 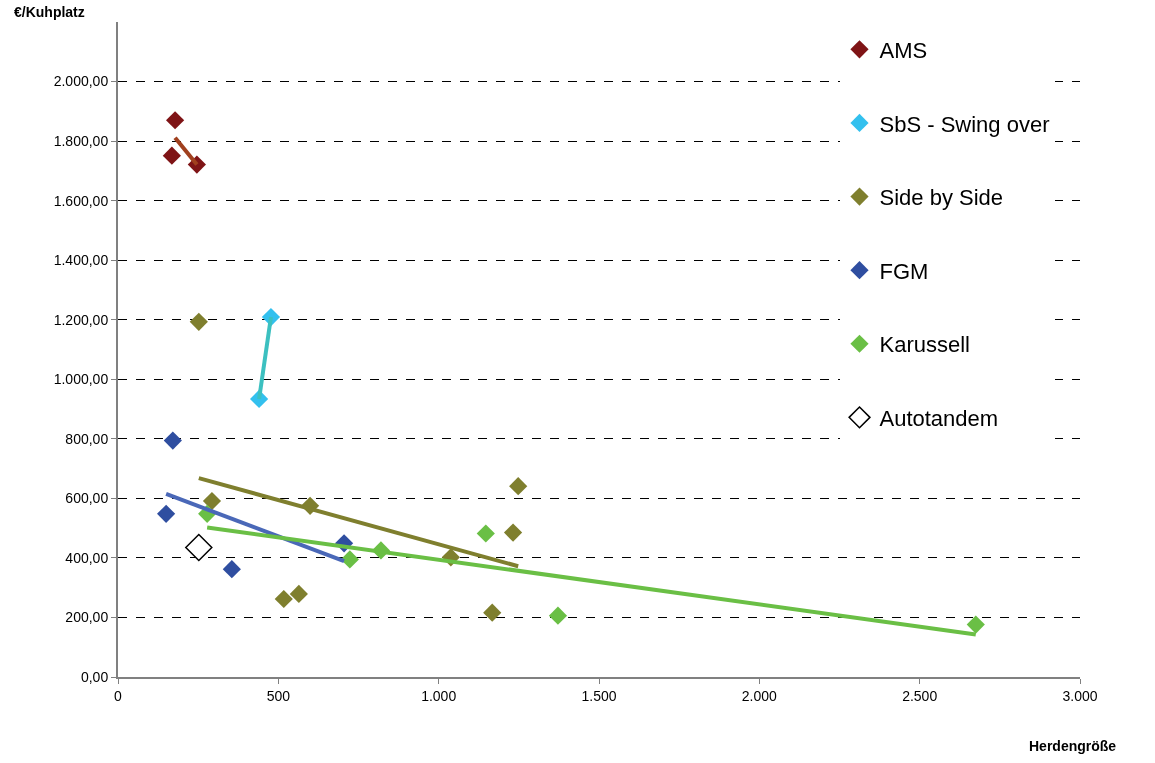 What do you see at coordinates (1073, 746) in the screenshot?
I see `x-axis-title: Herdengröße` at bounding box center [1073, 746].